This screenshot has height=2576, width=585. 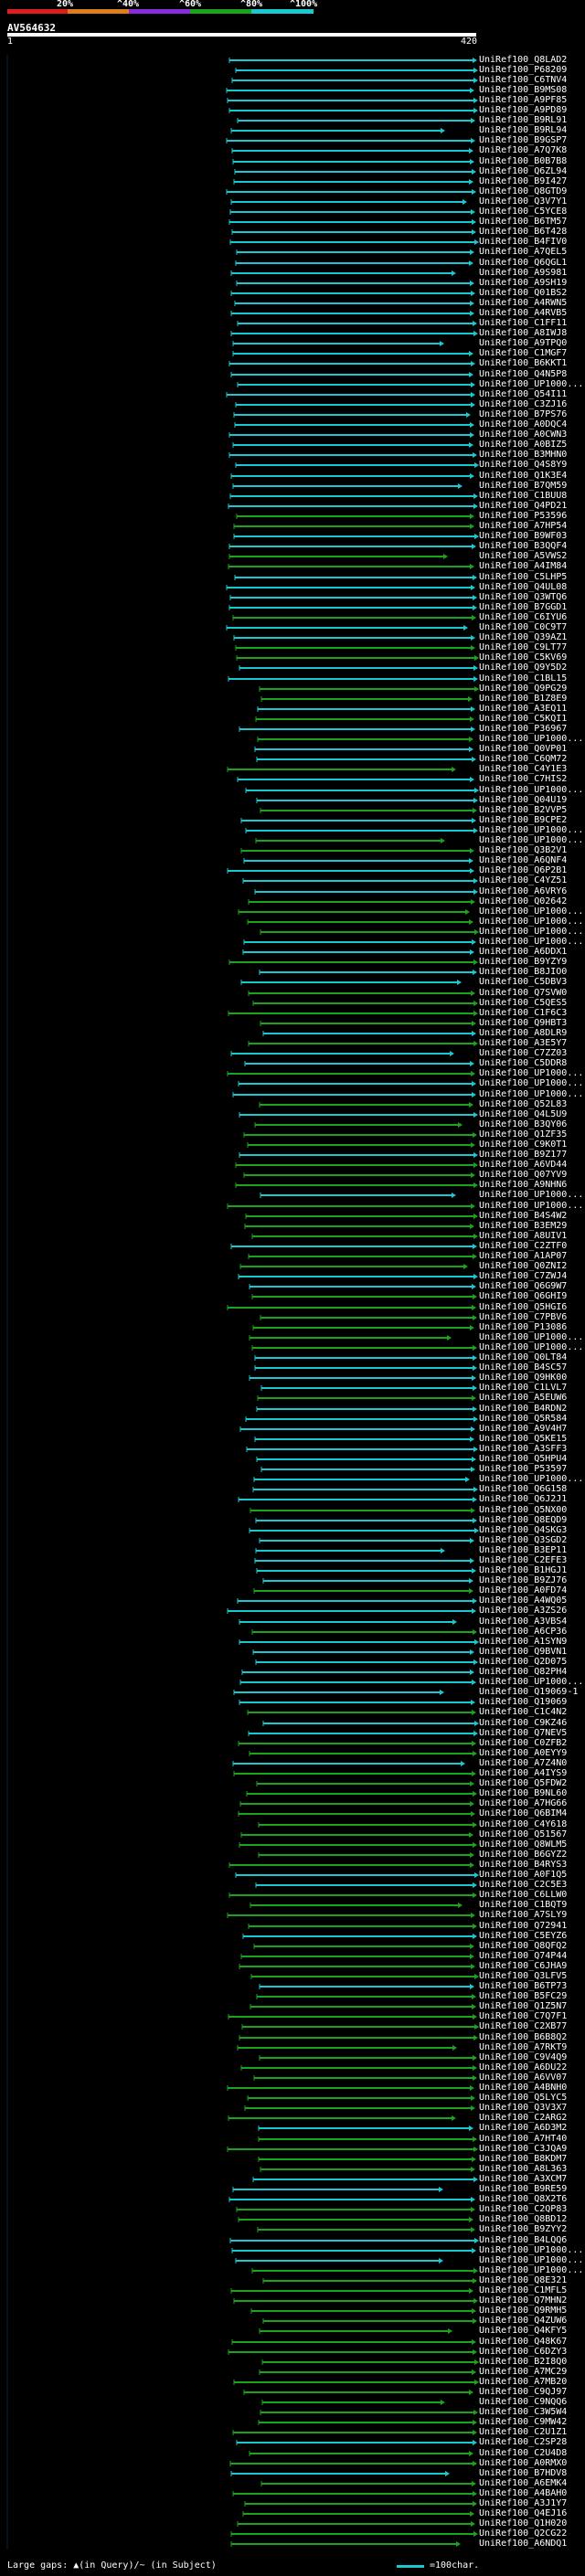 What do you see at coordinates (523, 2280) in the screenshot?
I see `hit-label: UniRef100_Q8E321` at bounding box center [523, 2280].